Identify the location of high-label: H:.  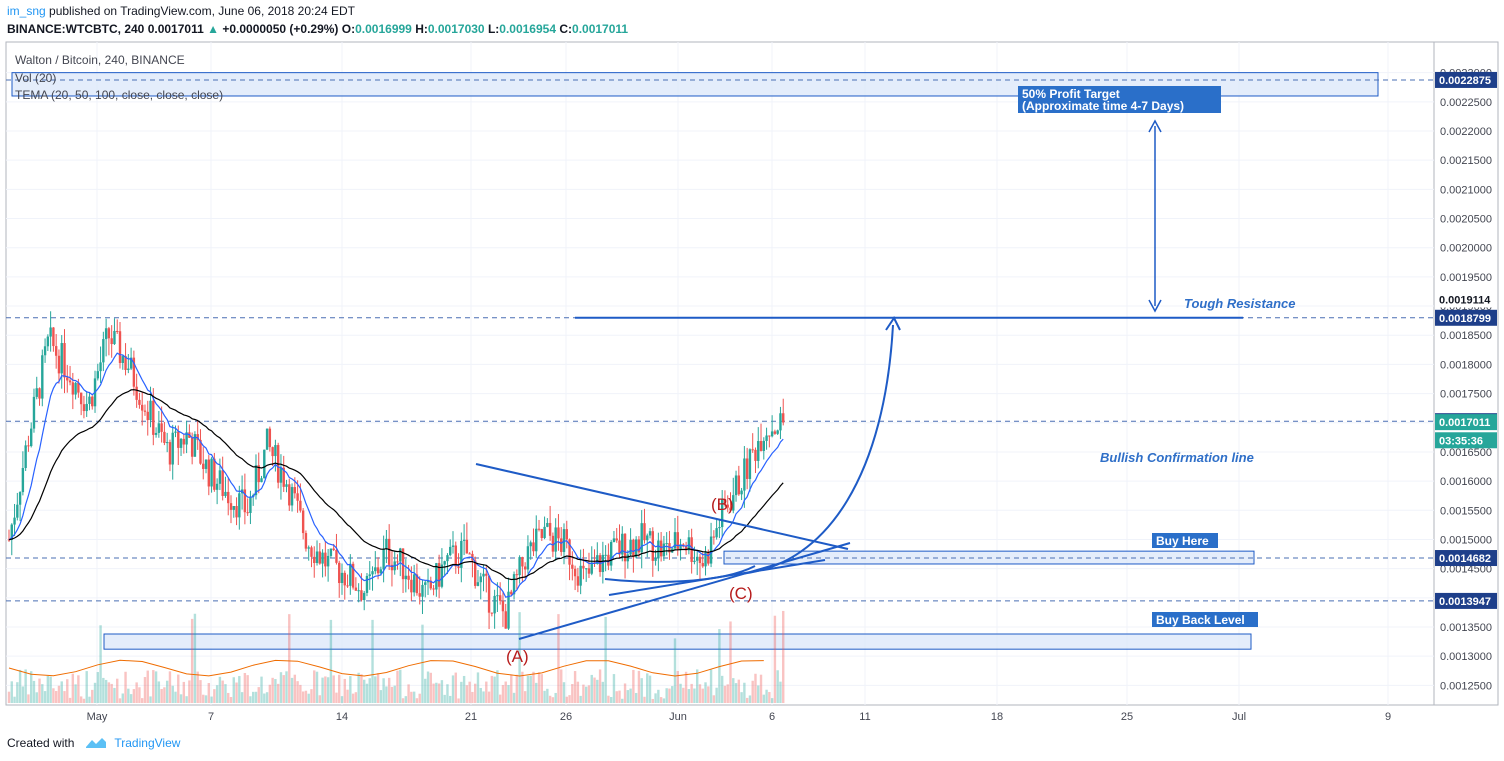
(421, 29).